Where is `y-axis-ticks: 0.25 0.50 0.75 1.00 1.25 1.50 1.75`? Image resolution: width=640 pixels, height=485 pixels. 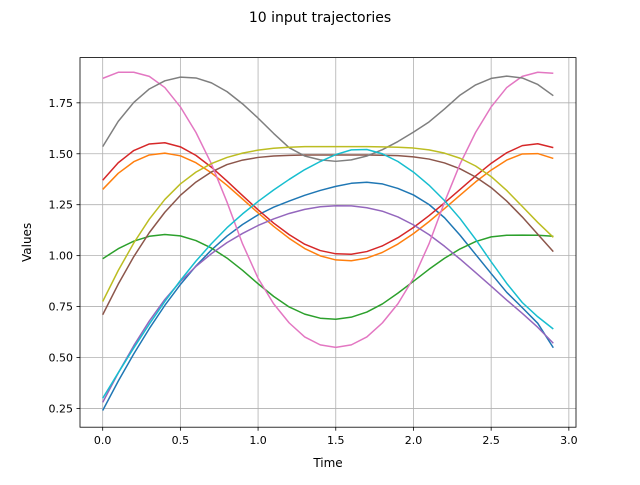
y-axis-ticks: 0.25 0.50 0.75 1.00 1.25 1.50 1.75 is located at coordinates (64, 256).